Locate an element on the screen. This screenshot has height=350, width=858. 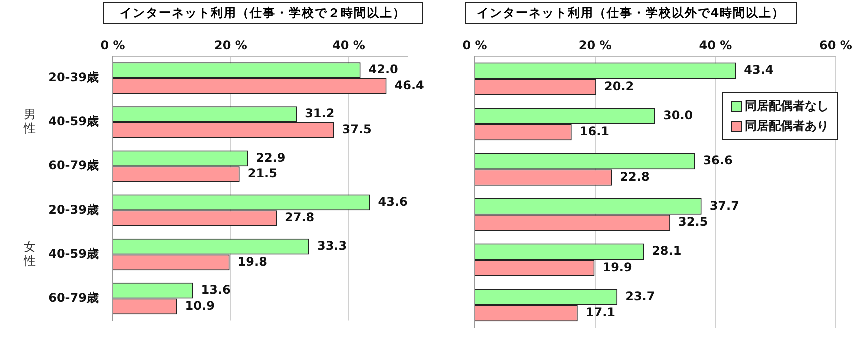
data-label: 17.1 is located at coordinates (601, 313).